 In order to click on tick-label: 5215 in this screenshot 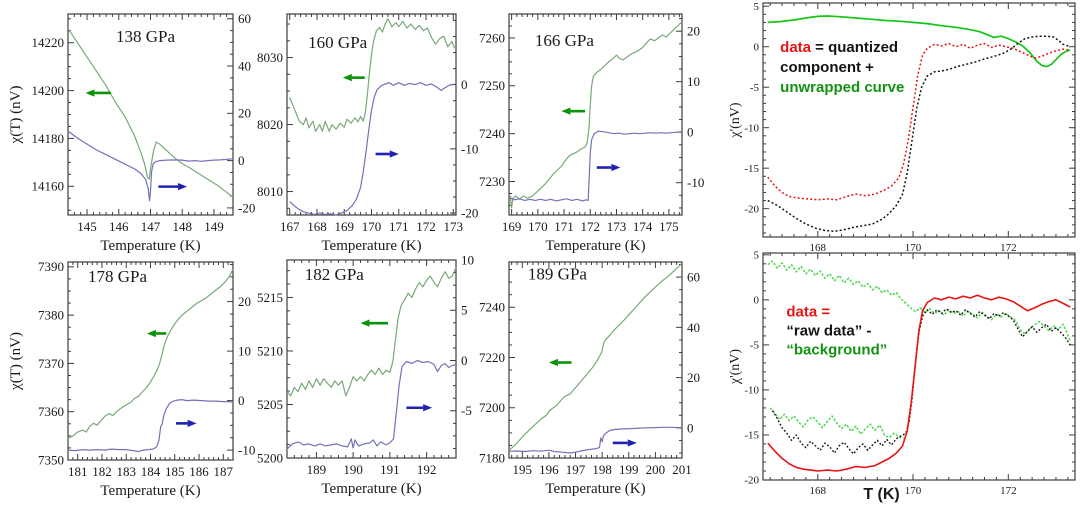, I will do `click(270, 297)`.